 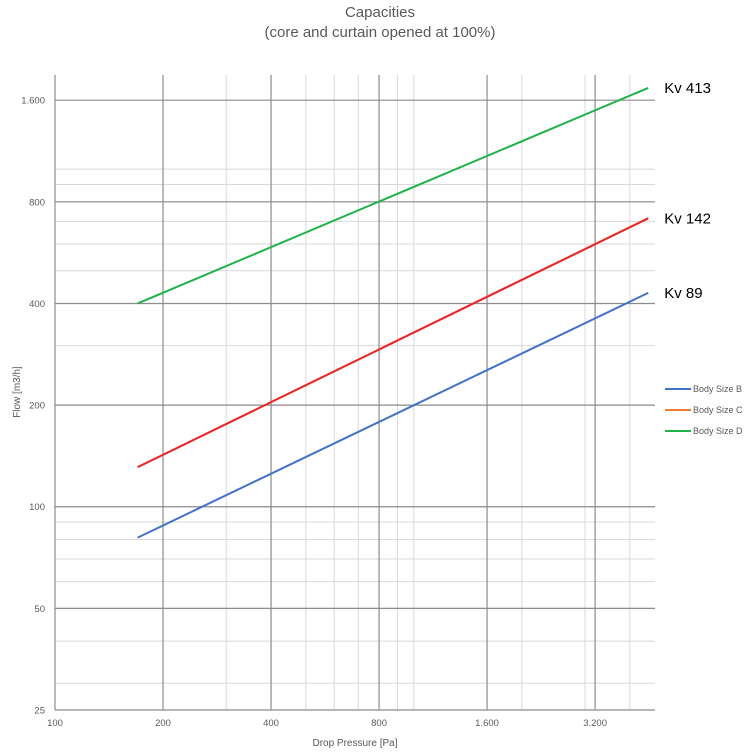 I want to click on x-tick-label: 400, so click(x=271, y=723).